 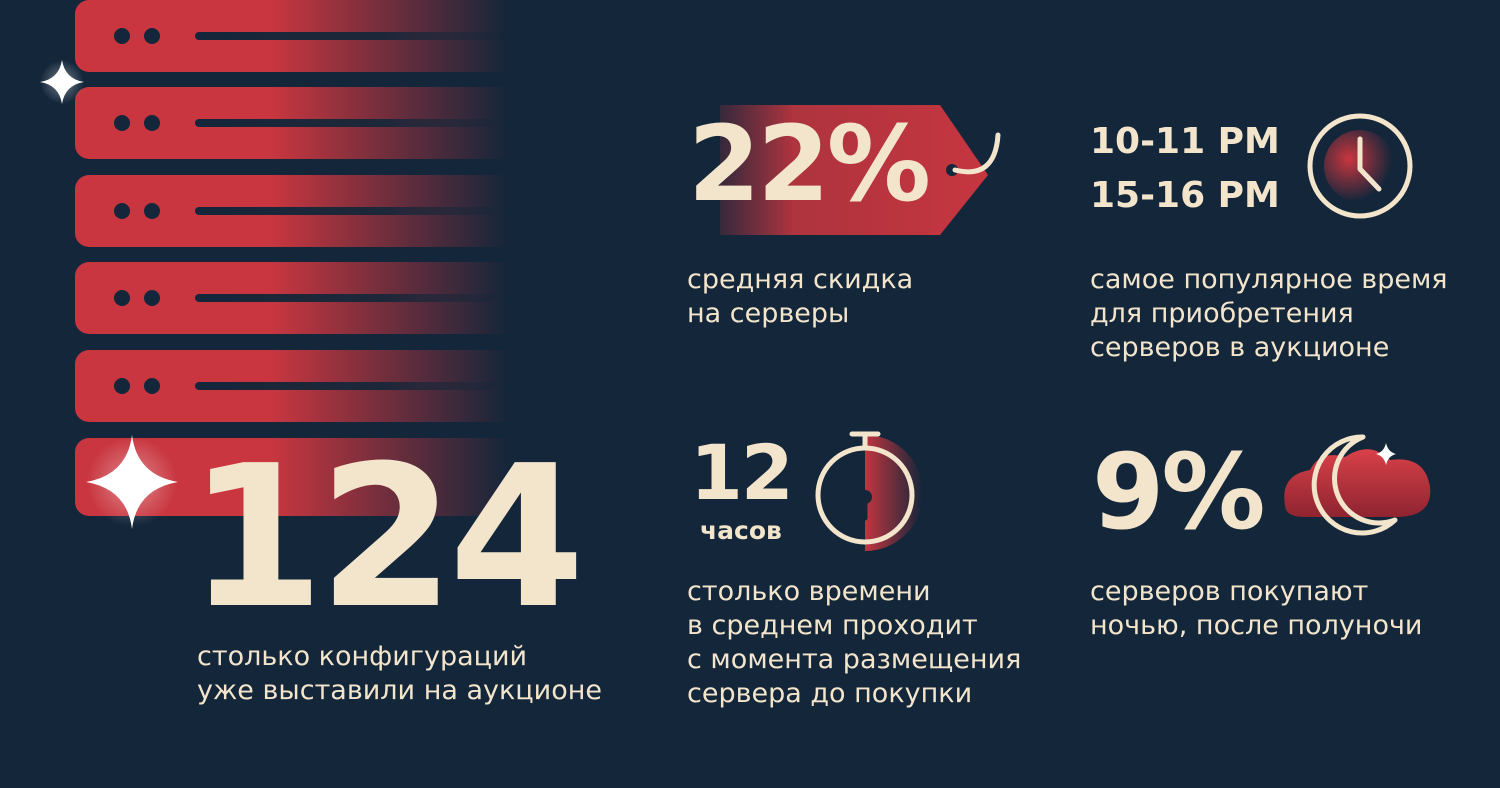 What do you see at coordinates (1229, 591) in the screenshot?
I see `caption-line: серверов покупают` at bounding box center [1229, 591].